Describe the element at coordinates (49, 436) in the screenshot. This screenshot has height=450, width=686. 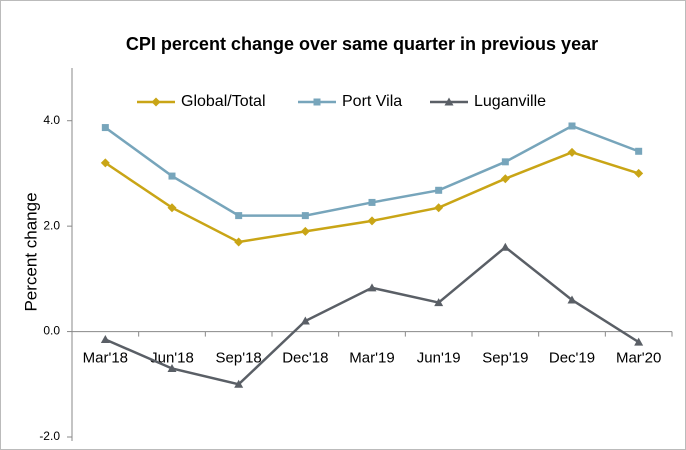
I see `y-tick-label: -2.0` at that location.